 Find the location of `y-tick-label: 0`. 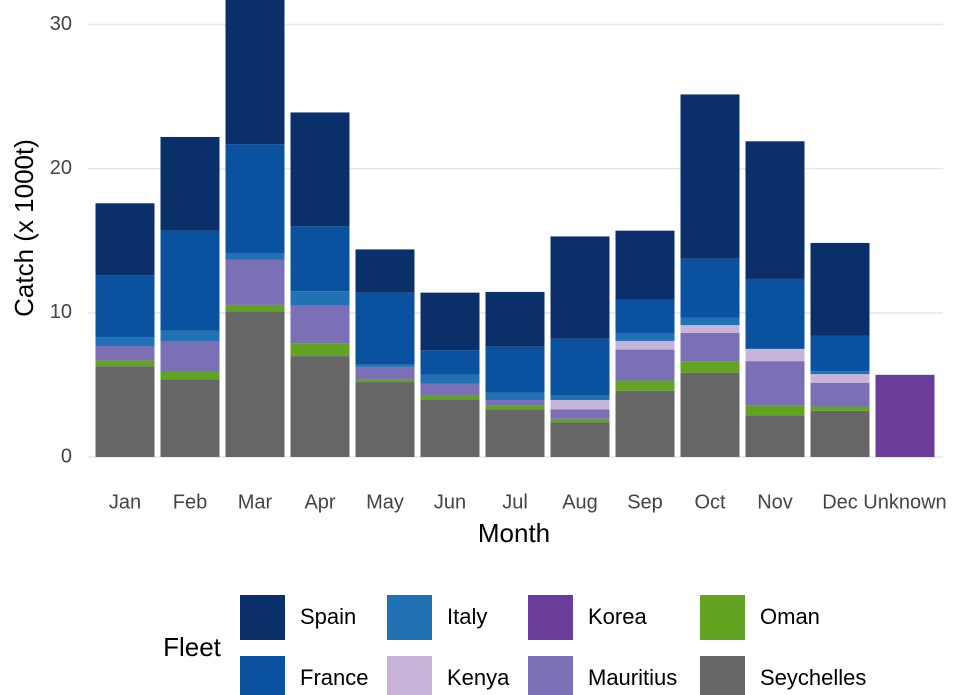

y-tick-label: 0 is located at coordinates (66, 456).